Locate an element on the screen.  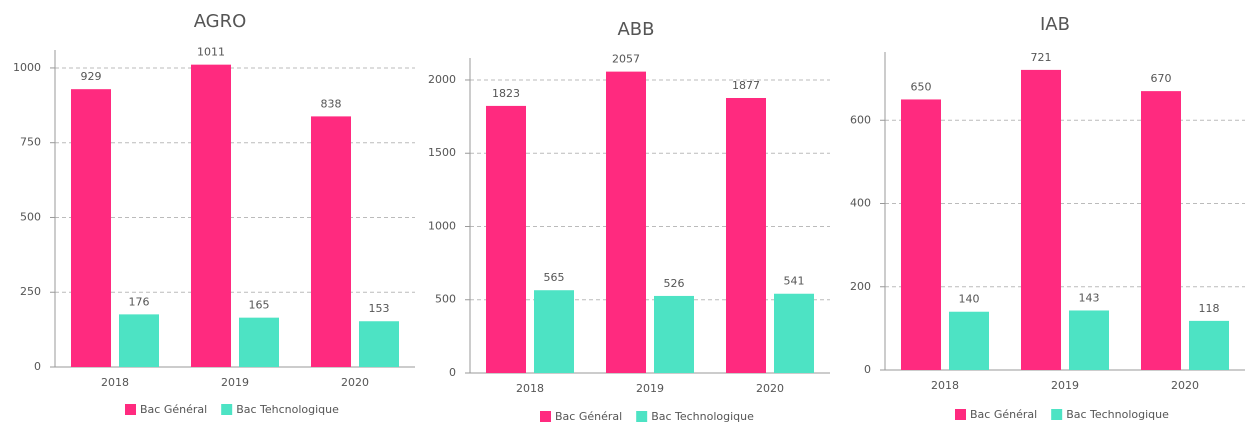
chart-title: AGRO is located at coordinates (220, 21).